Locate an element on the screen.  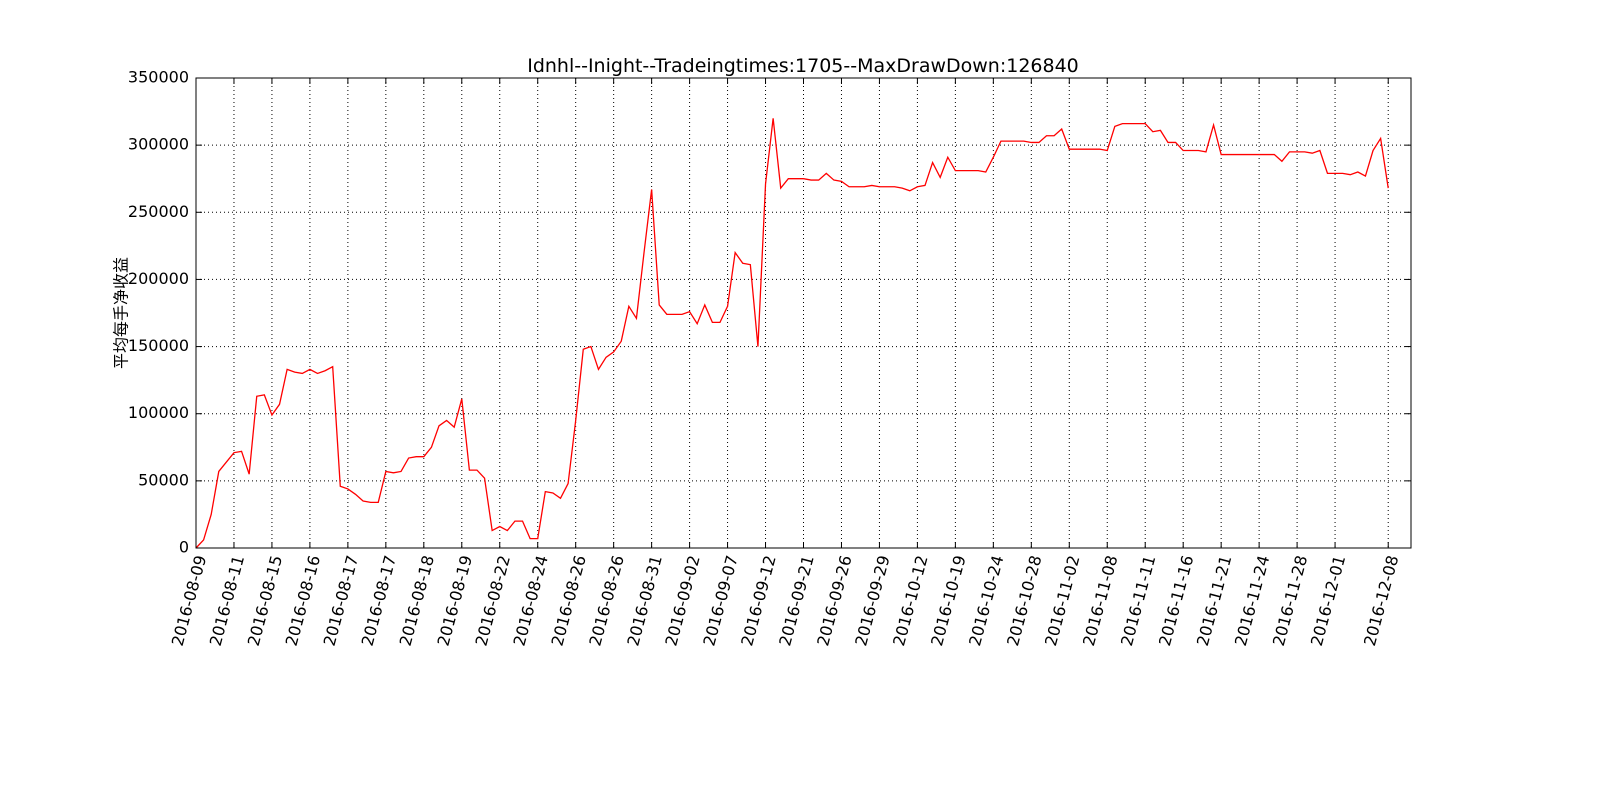
x-tick-label: 2016-09-29 is located at coordinates (872, 600).